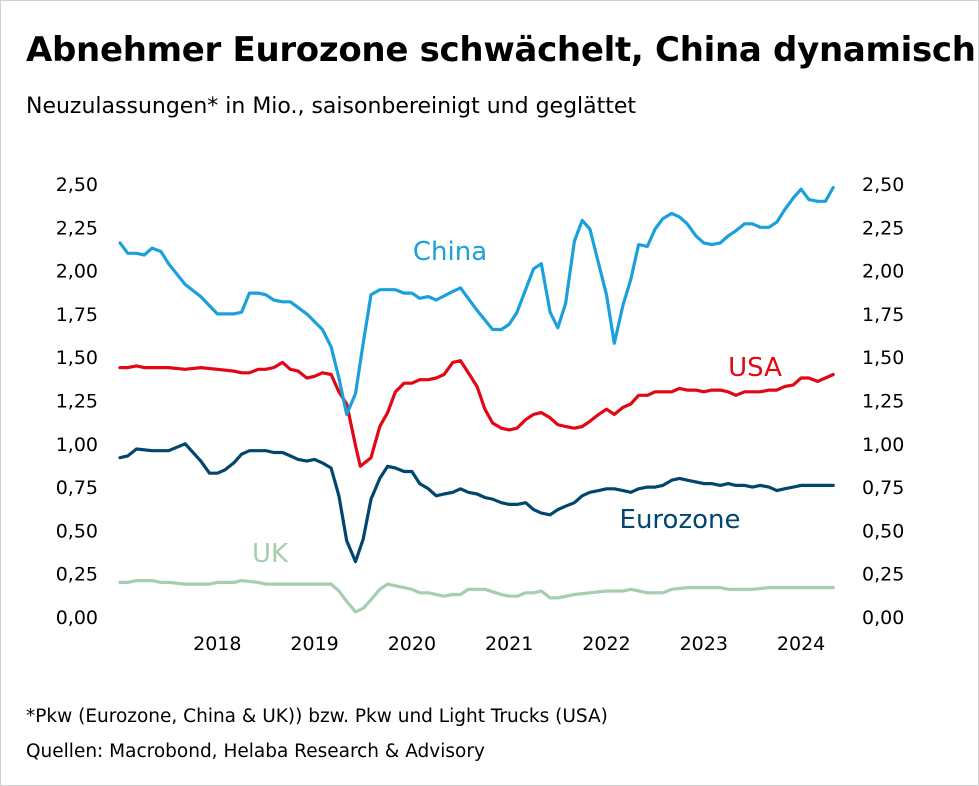 The image size is (979, 786). What do you see at coordinates (77, 185) in the screenshot?
I see `y-tick-label-left: 2,50` at bounding box center [77, 185].